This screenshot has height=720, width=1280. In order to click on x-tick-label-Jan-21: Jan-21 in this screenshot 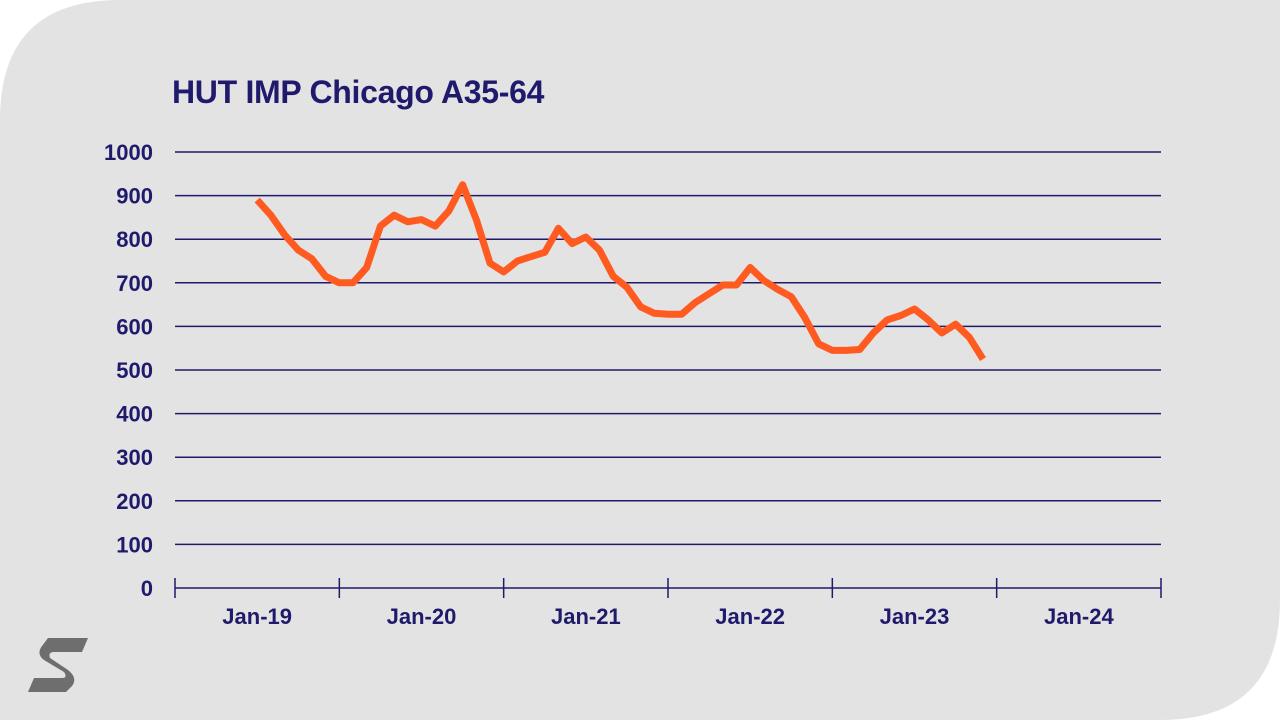, I will do `click(586, 616)`.